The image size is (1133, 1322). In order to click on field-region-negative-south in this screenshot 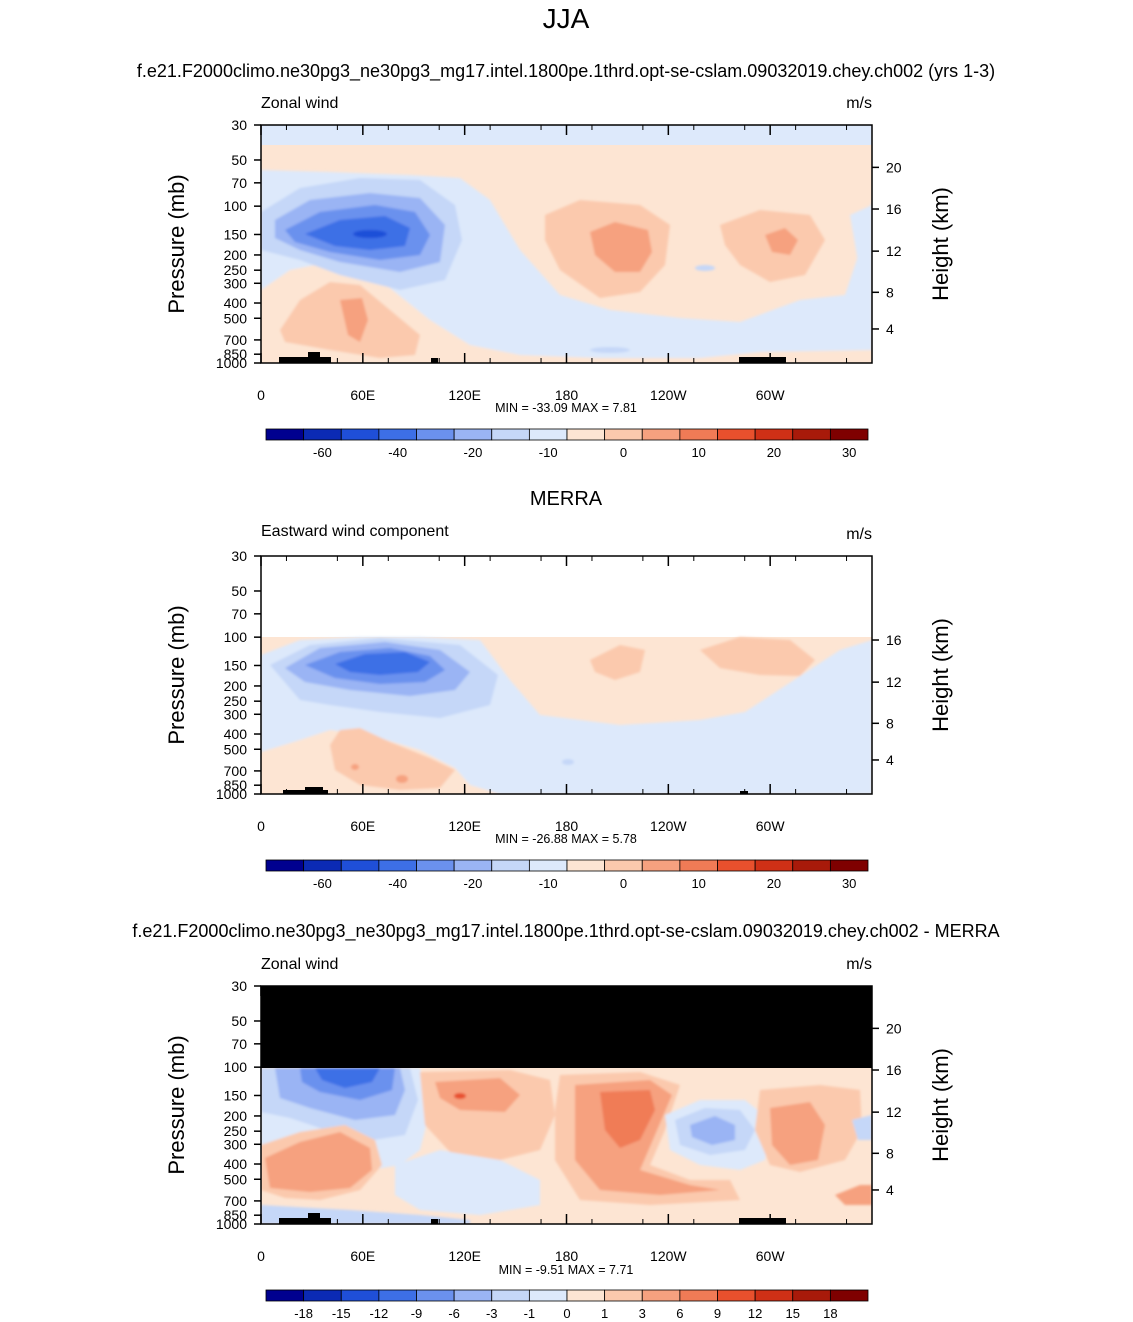, I will do `click(861, 233)`.